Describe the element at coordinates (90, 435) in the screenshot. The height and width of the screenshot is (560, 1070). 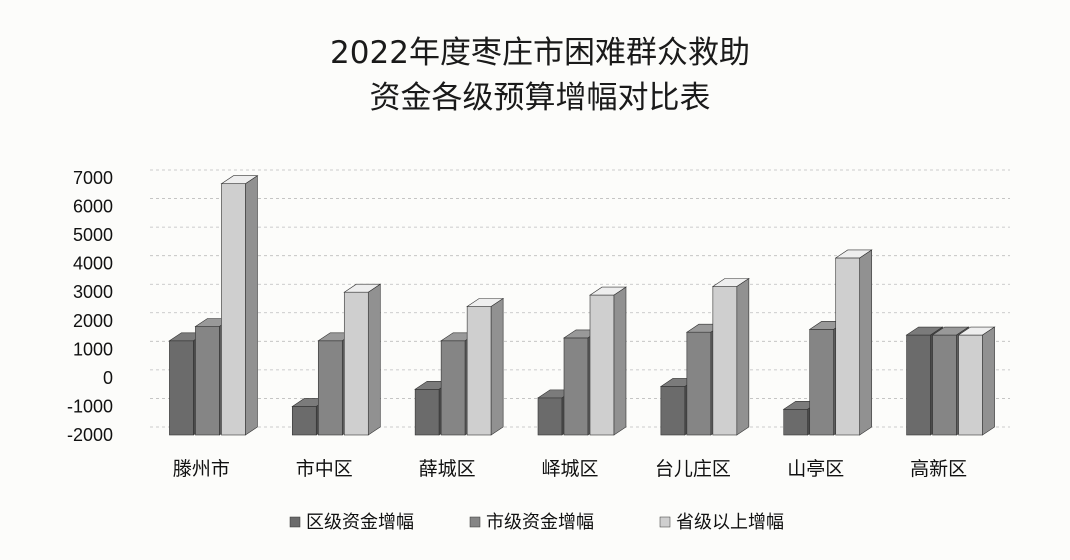
I see `y-tick-label: -2000` at that location.